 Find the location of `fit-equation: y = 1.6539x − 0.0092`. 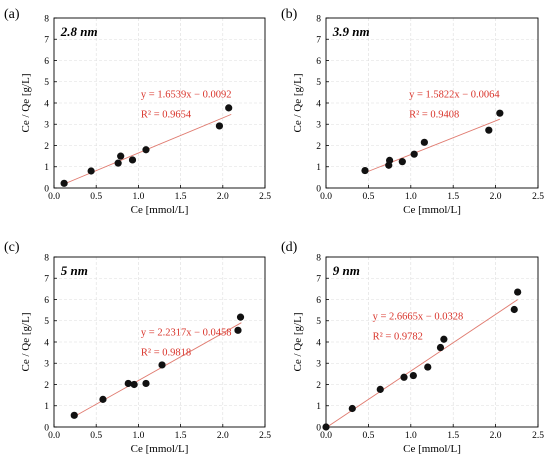

fit-equation: y = 1.6539x − 0.0092 is located at coordinates (186, 95).